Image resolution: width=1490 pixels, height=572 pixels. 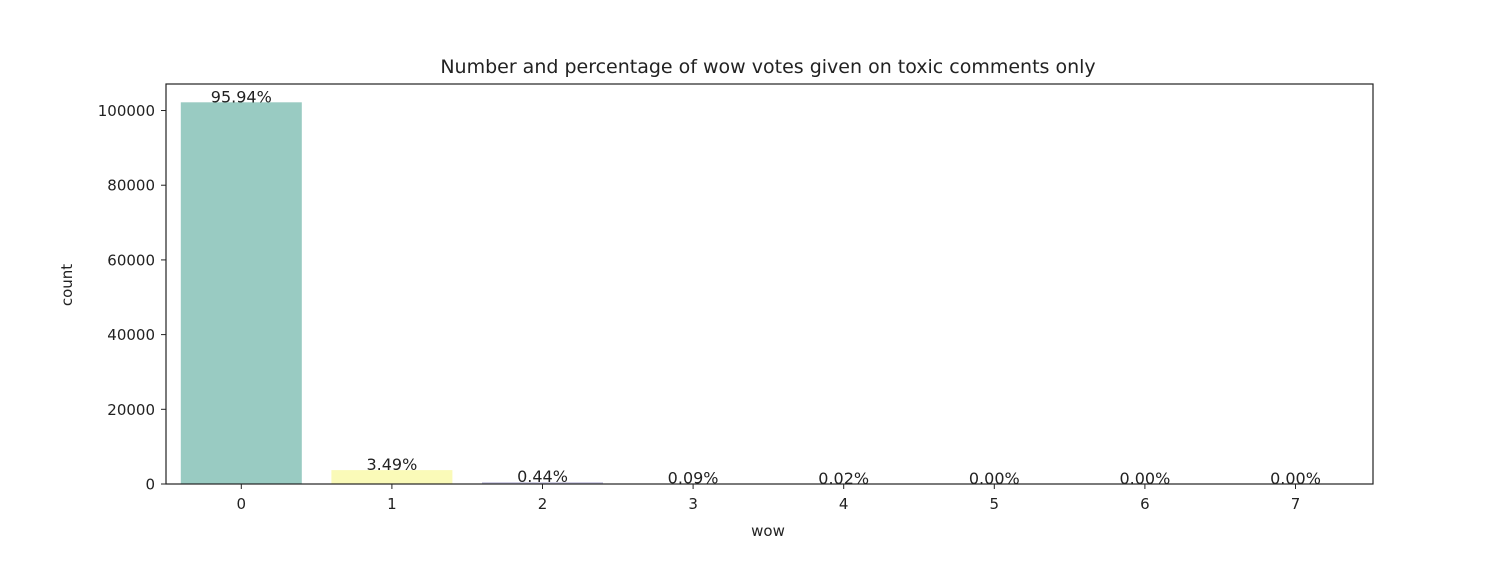 I want to click on y-tick-label-60000: 60000, so click(x=131, y=260).